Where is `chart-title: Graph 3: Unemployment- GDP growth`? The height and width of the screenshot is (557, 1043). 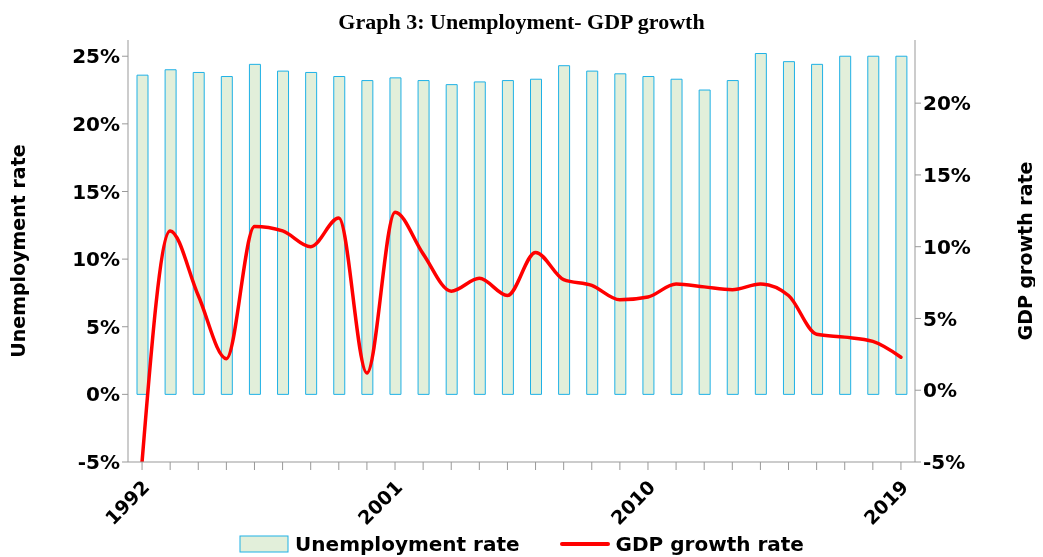 chart-title: Graph 3: Unemployment- GDP growth is located at coordinates (521, 22).